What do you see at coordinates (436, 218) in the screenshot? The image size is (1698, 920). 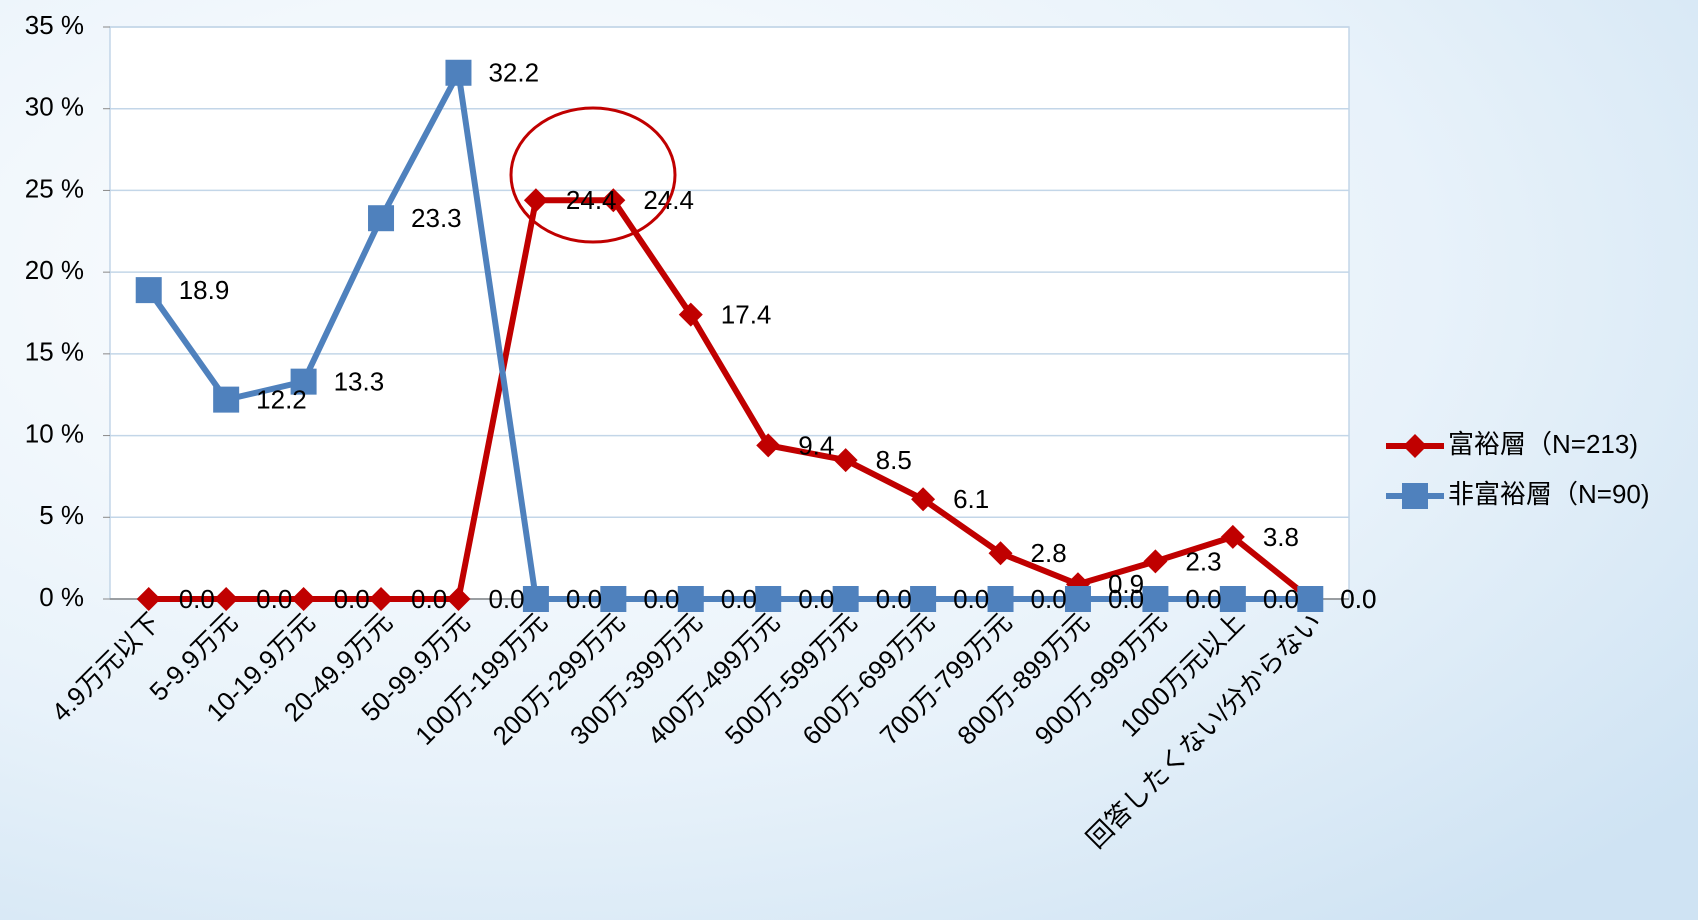 I see `data-label: 23.3` at bounding box center [436, 218].